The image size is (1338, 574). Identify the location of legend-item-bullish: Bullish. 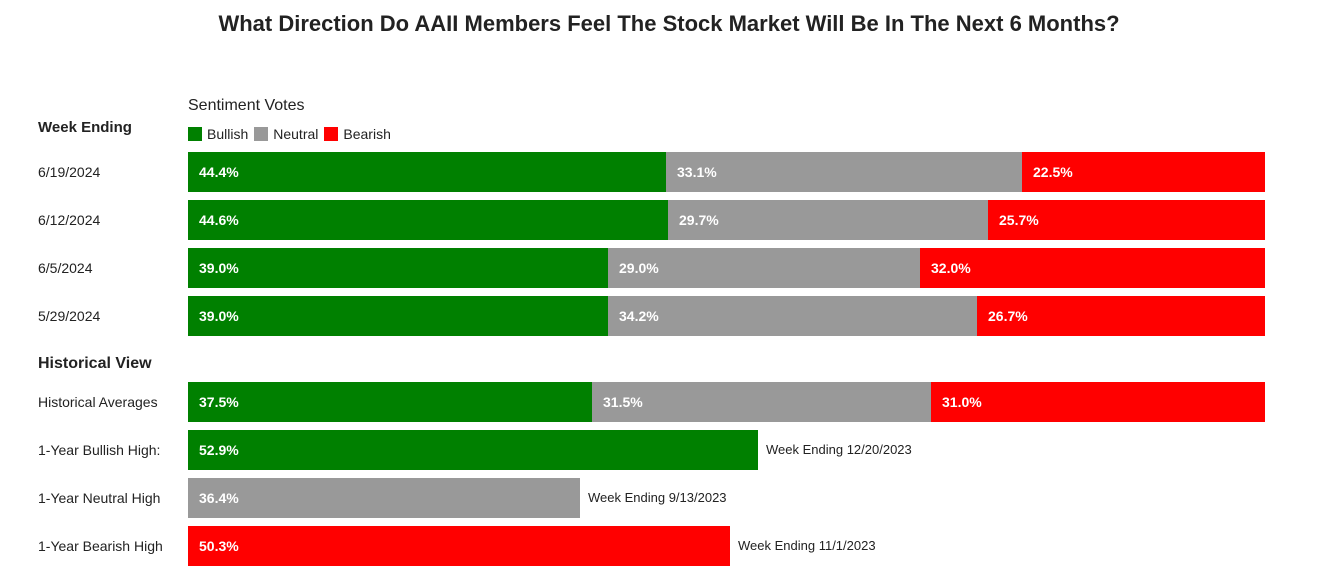
(218, 134).